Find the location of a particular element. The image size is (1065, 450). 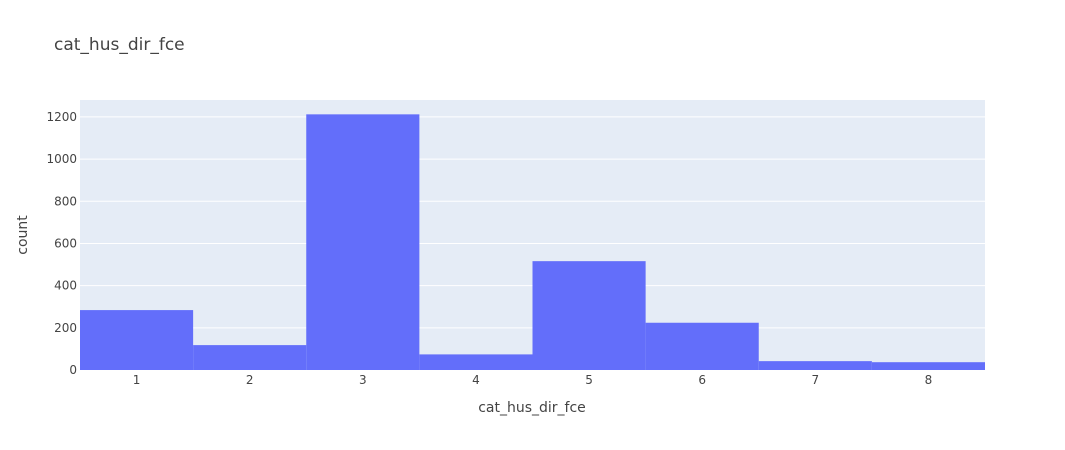

x-tick-label: 4 is located at coordinates (476, 380).